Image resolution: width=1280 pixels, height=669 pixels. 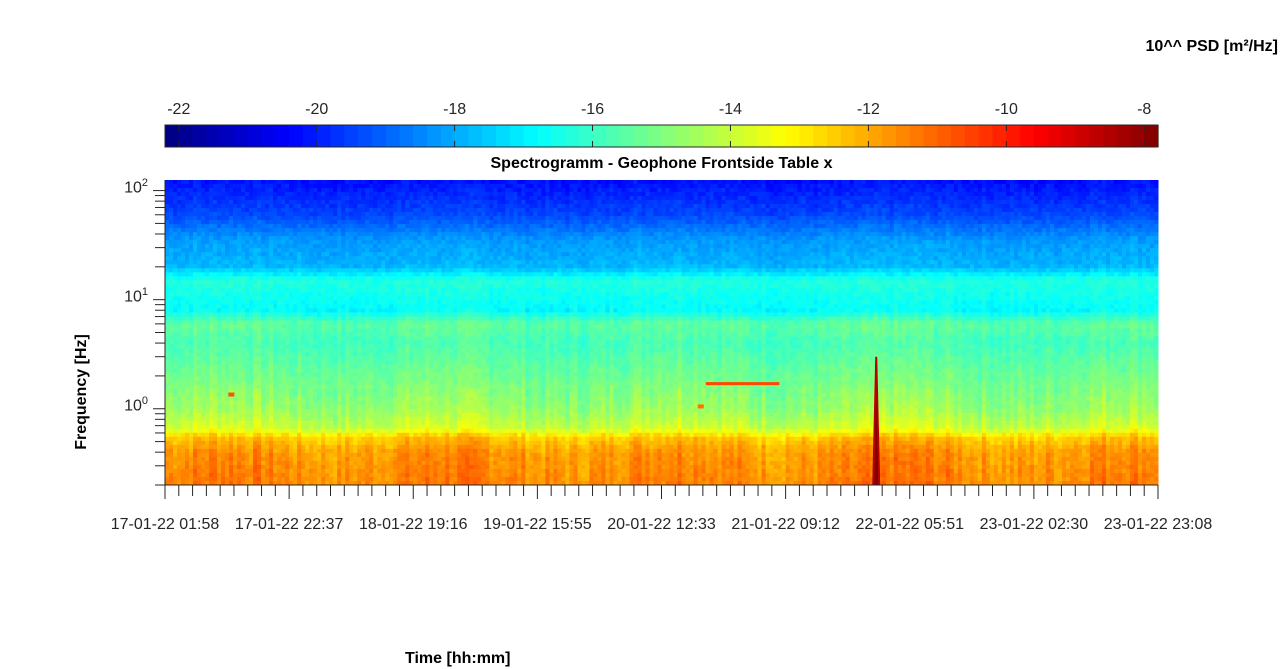 I want to click on colorbar-segment, so click(x=324, y=136).